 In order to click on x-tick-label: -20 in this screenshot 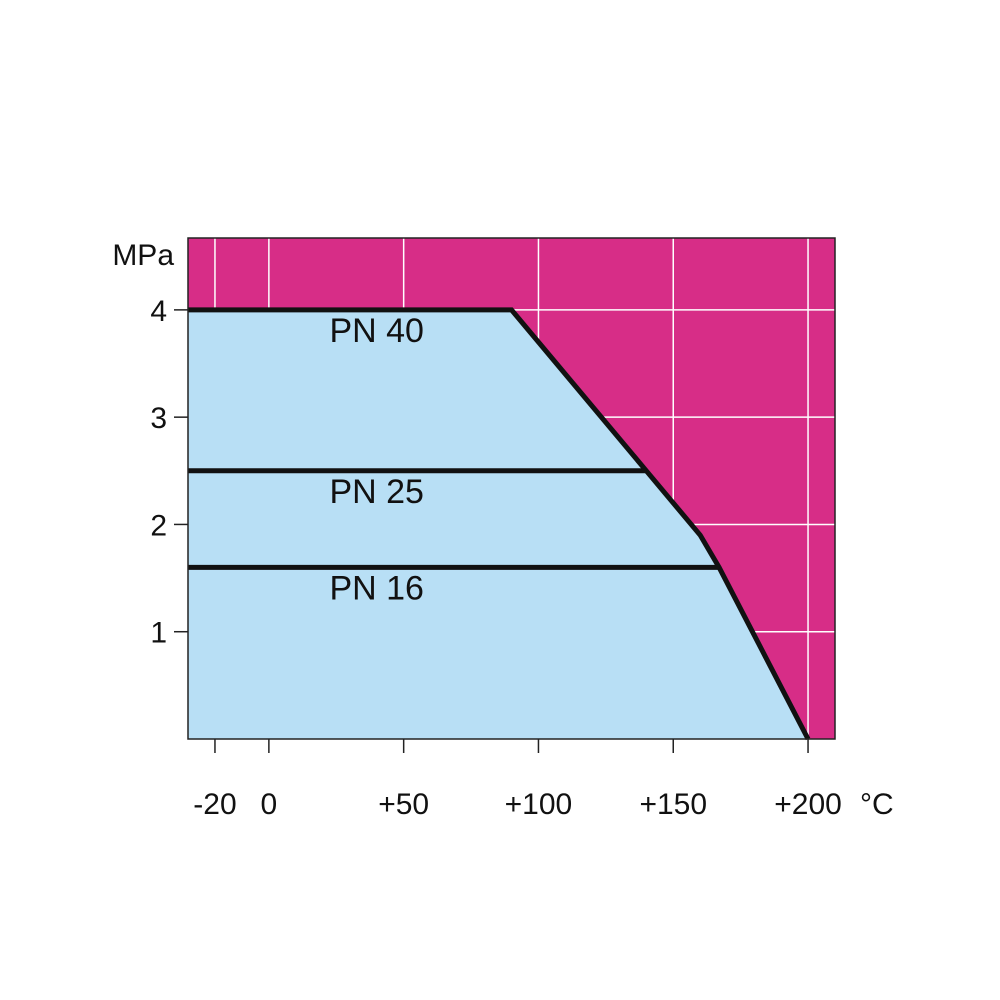, I will do `click(214, 804)`.